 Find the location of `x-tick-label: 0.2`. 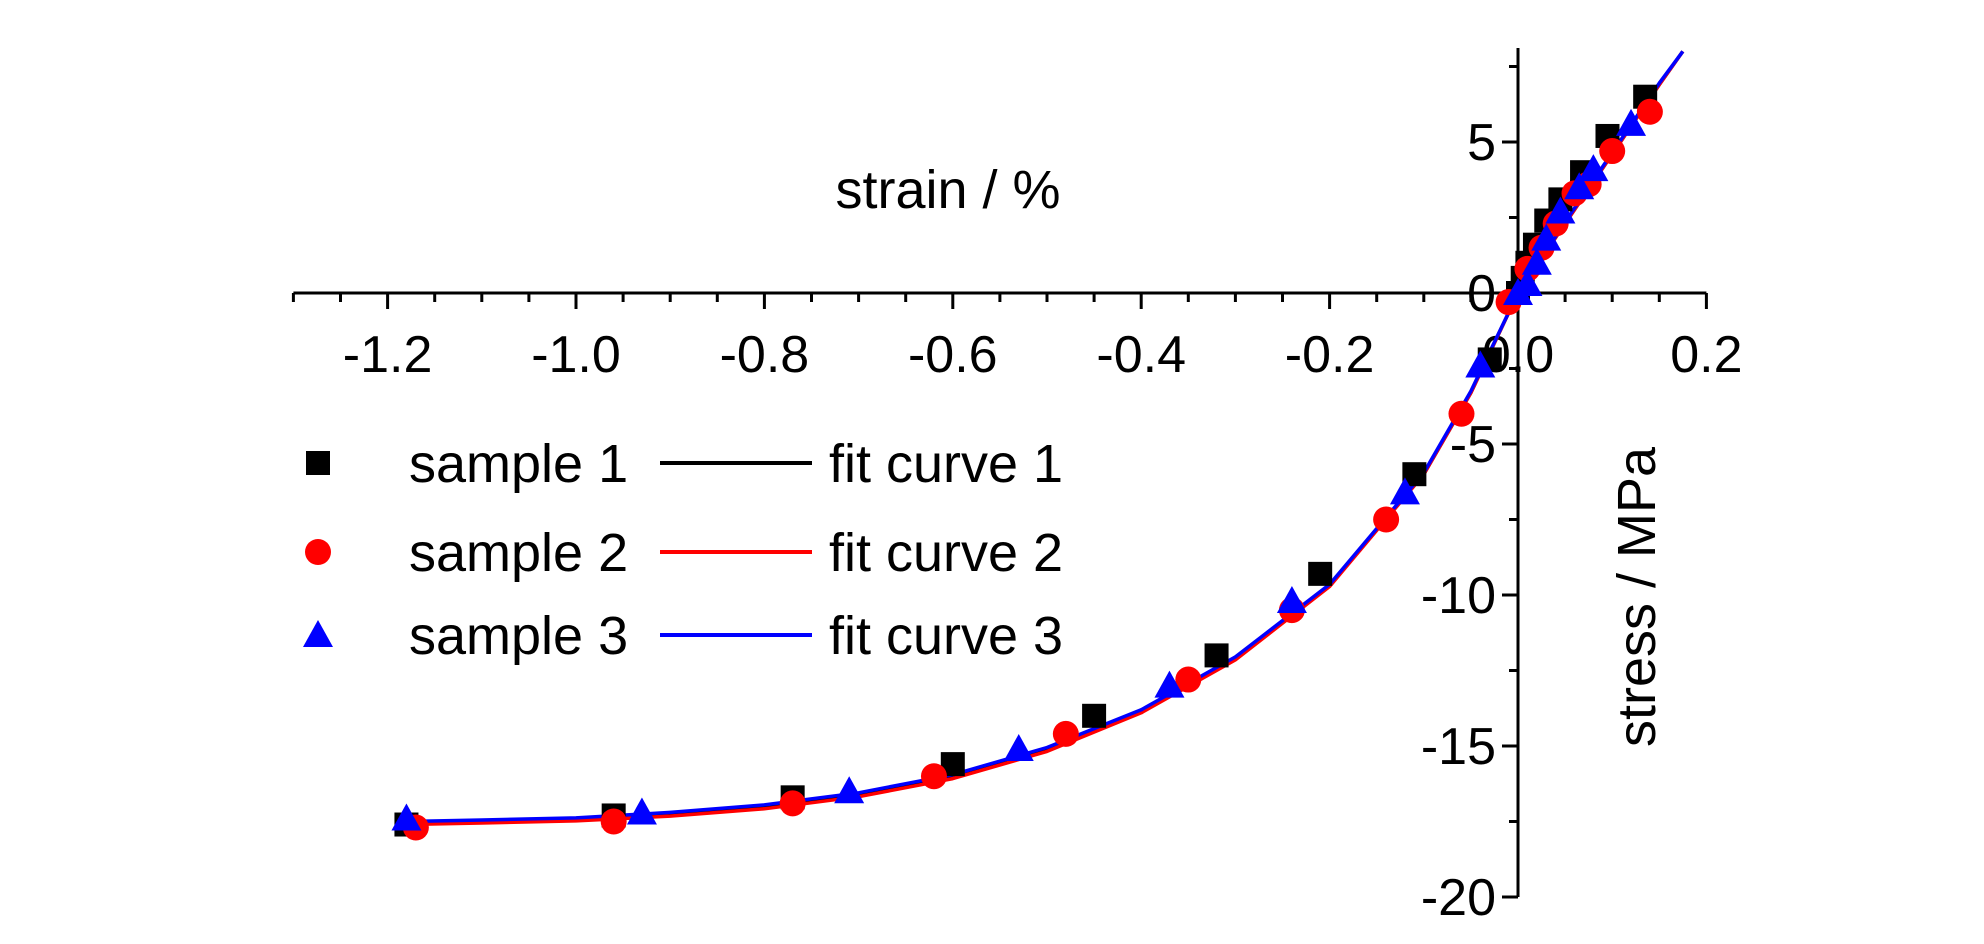

x-tick-label: 0.2 is located at coordinates (1706, 355).